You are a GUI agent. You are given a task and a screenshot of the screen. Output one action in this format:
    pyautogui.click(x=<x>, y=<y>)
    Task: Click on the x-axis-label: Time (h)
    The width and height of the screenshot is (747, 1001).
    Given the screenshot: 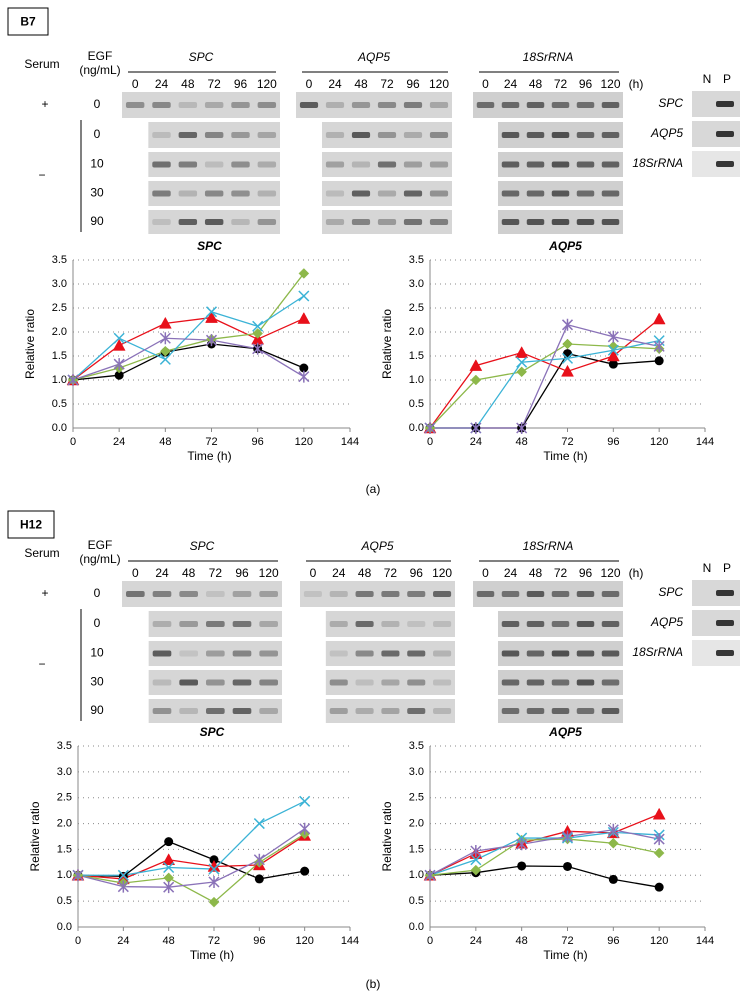 What is the action you would take?
    pyautogui.click(x=565, y=955)
    